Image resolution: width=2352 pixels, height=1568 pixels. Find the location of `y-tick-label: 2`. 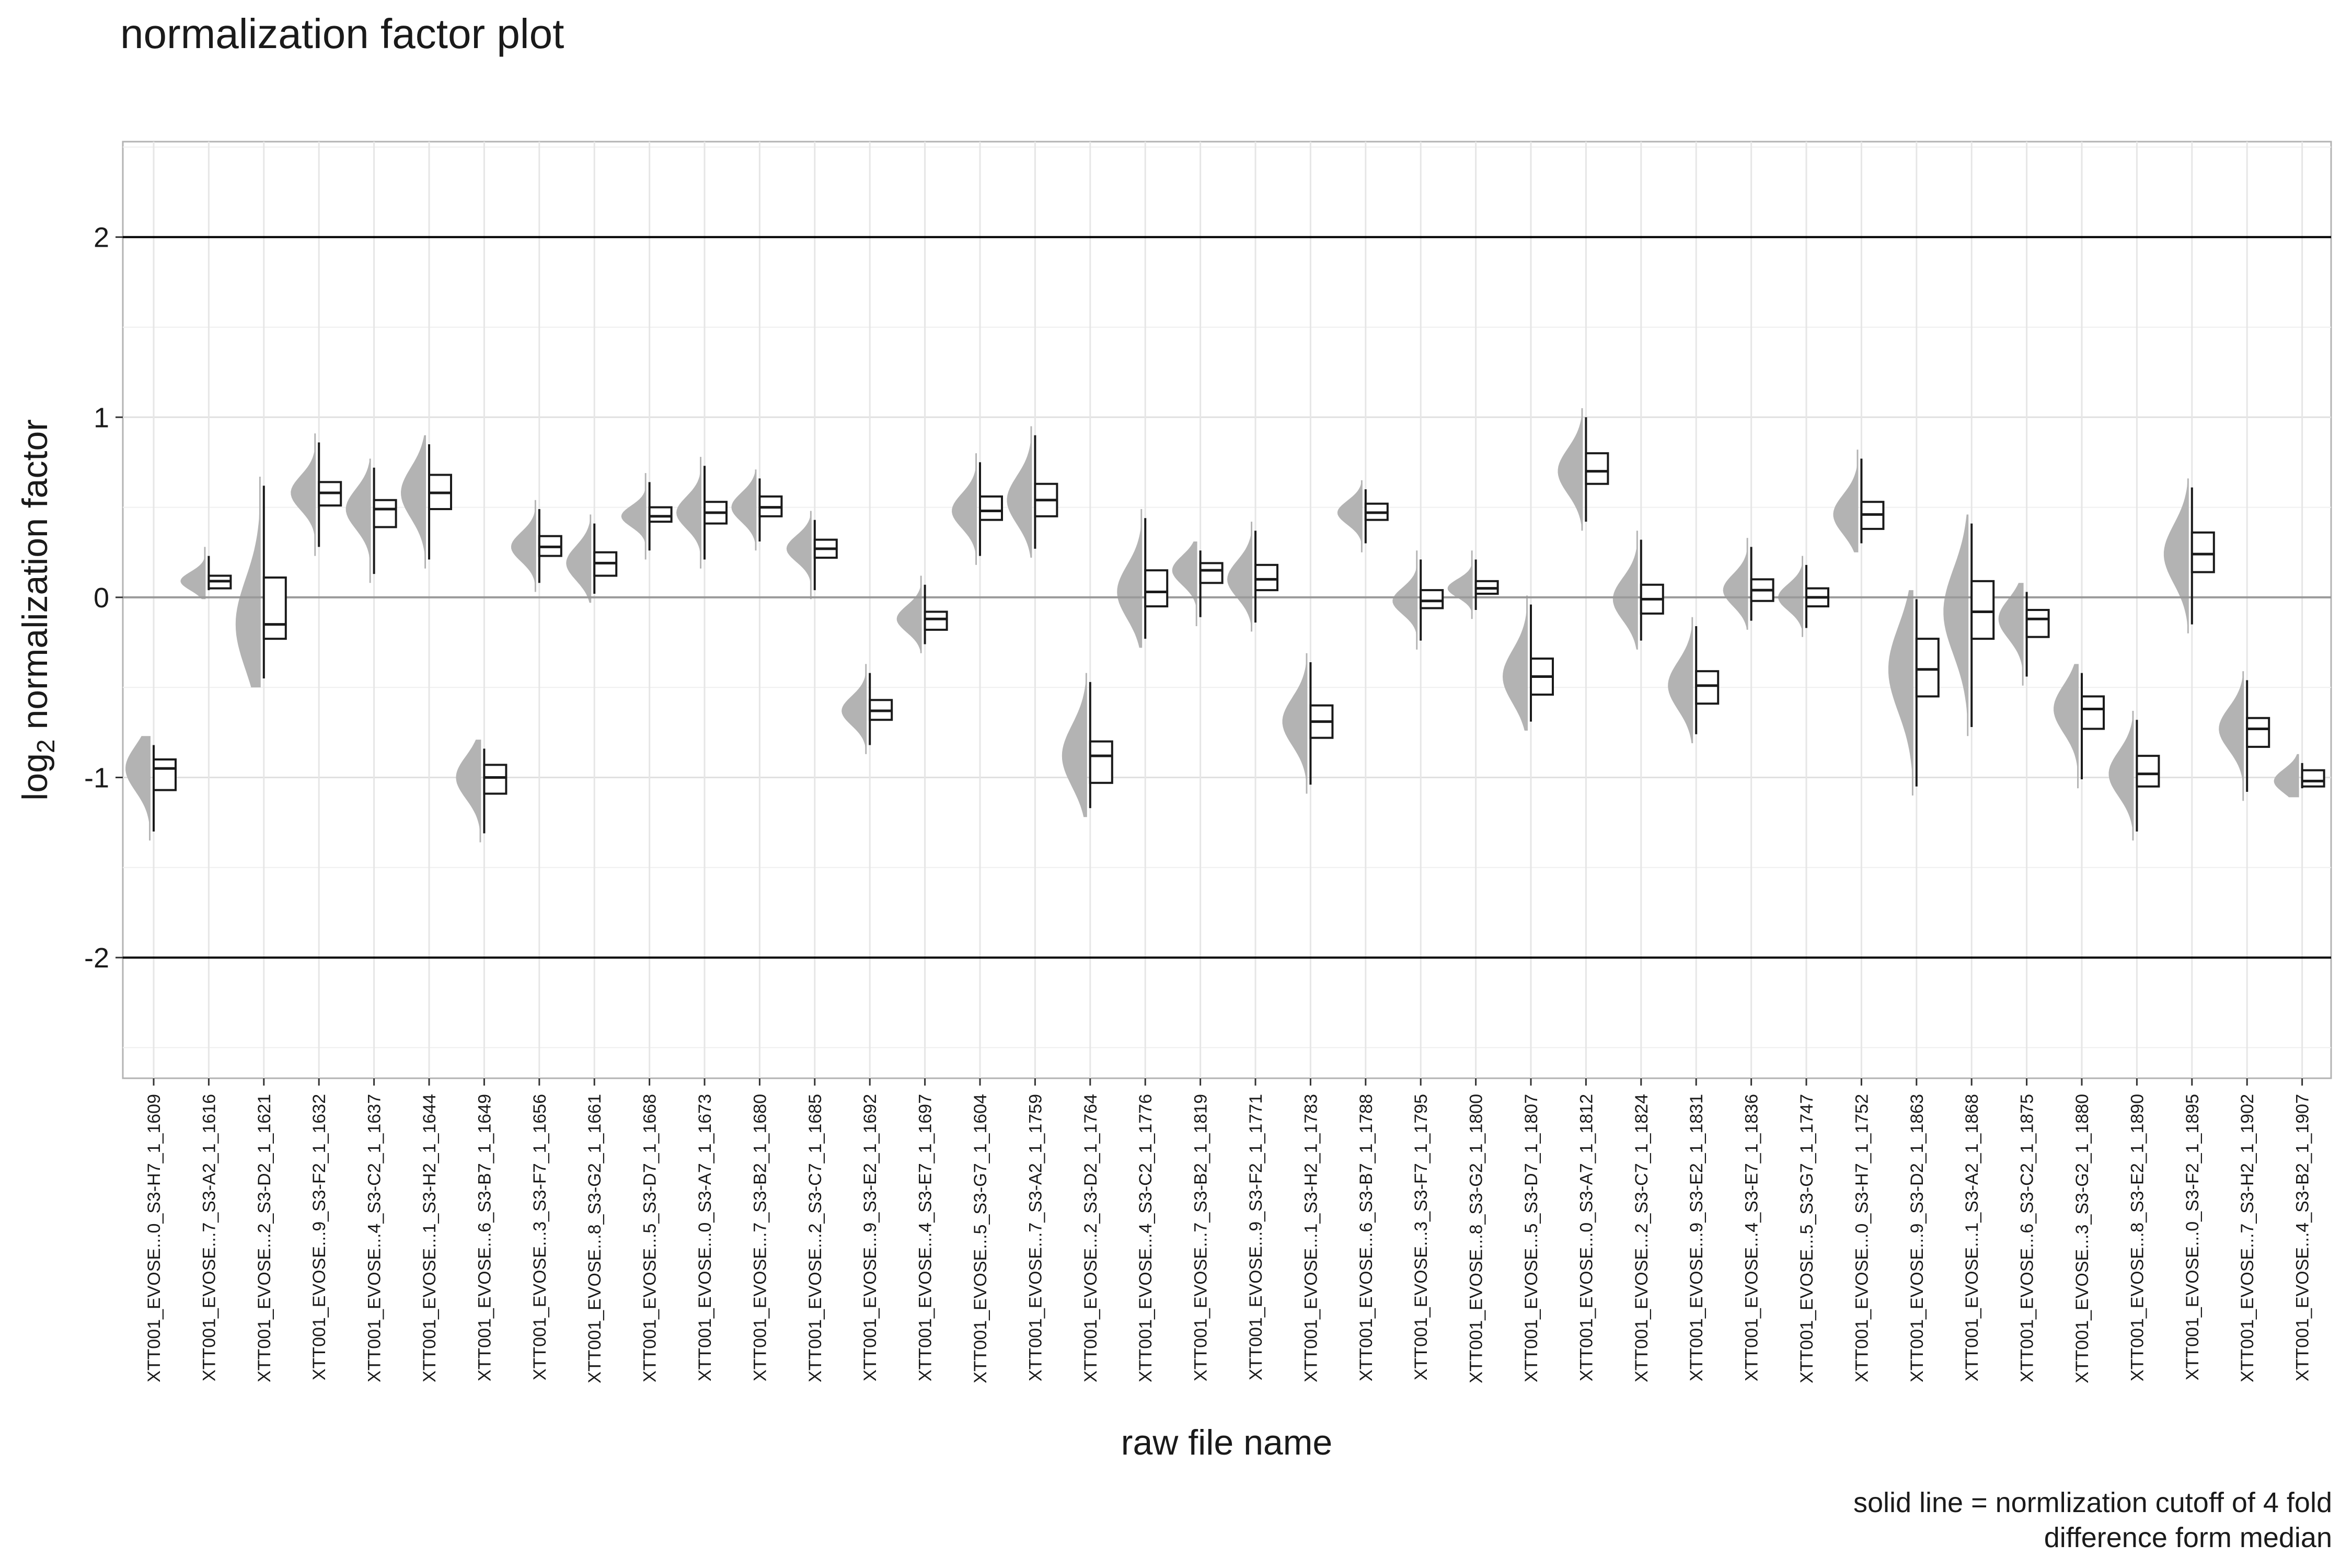

y-tick-label: 2 is located at coordinates (101, 237).